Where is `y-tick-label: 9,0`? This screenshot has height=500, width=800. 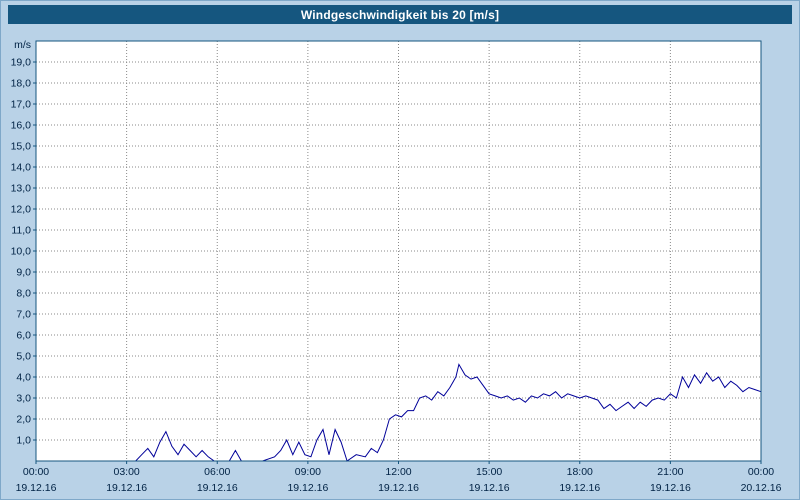
y-tick-label: 9,0 is located at coordinates (23, 273).